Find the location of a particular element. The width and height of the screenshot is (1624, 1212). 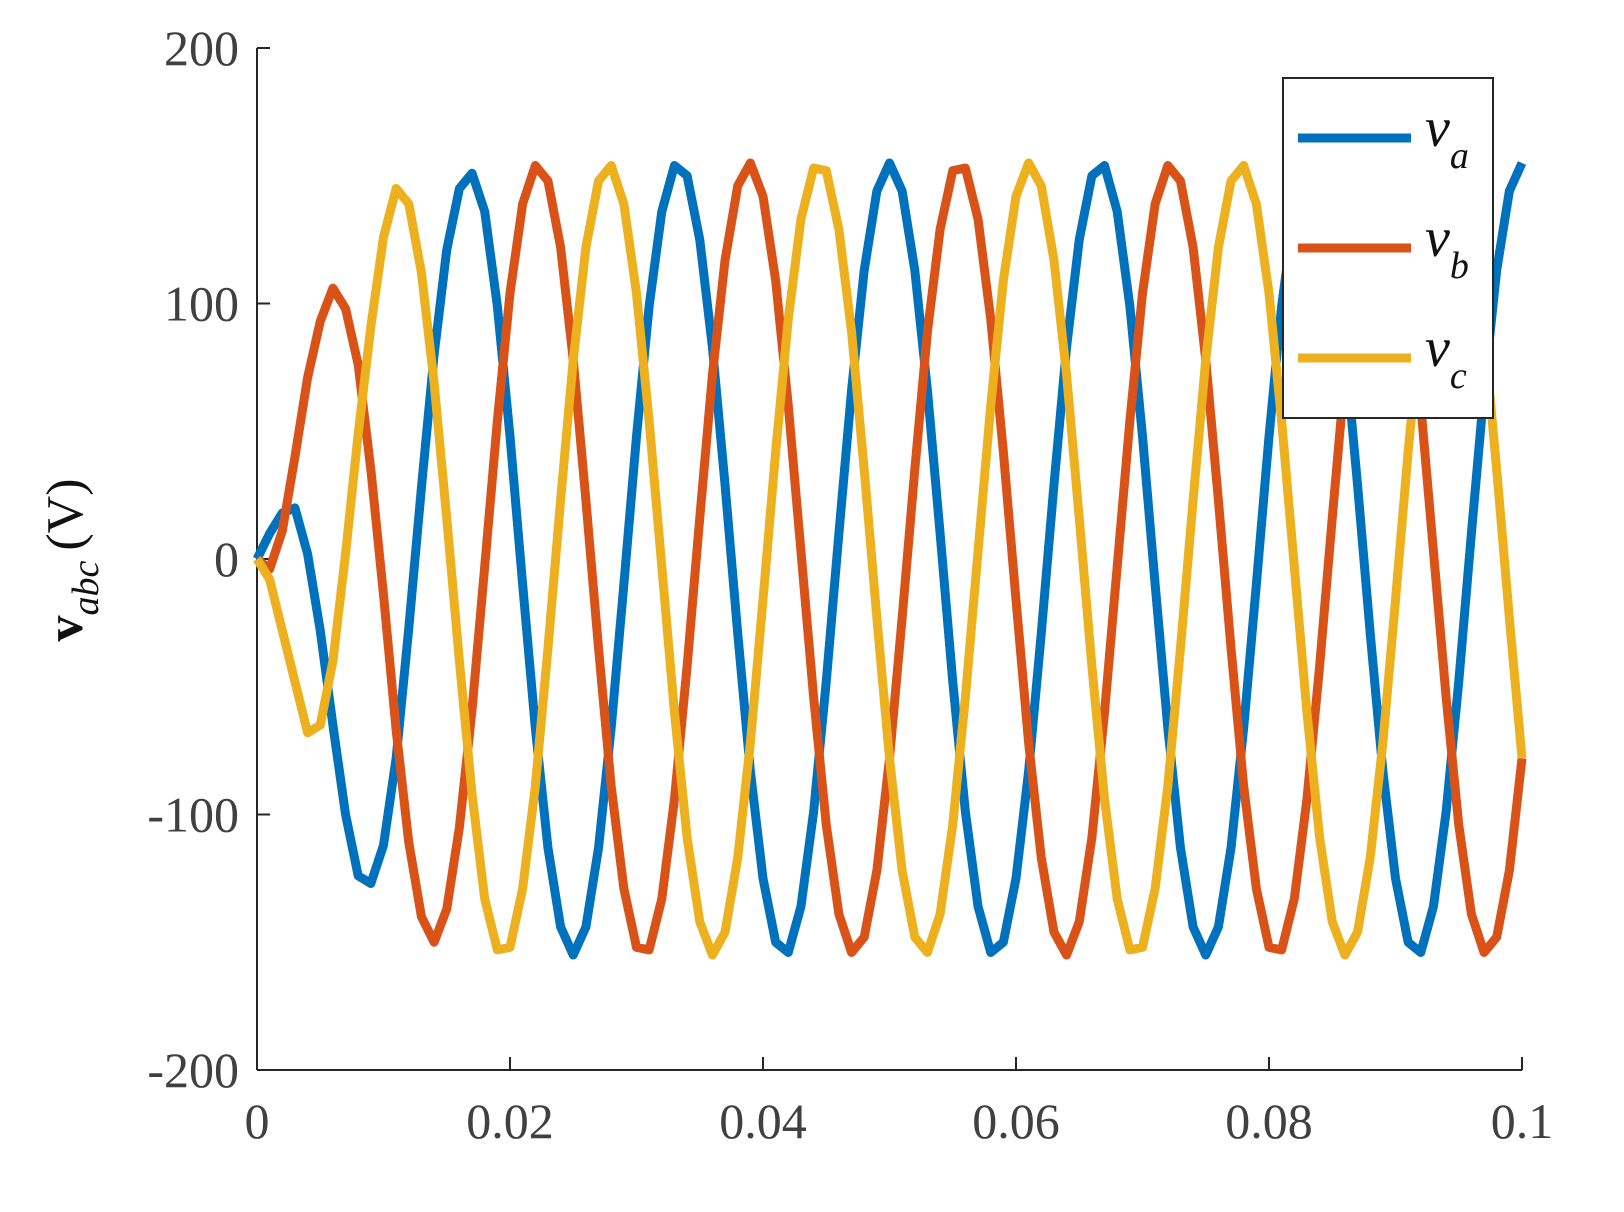

y-axis-label: vabc (V) is located at coordinates (72, 559).